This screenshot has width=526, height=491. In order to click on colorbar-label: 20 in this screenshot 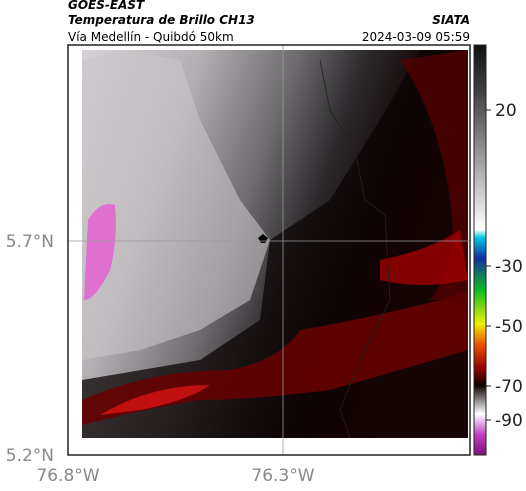, I will do `click(506, 111)`.